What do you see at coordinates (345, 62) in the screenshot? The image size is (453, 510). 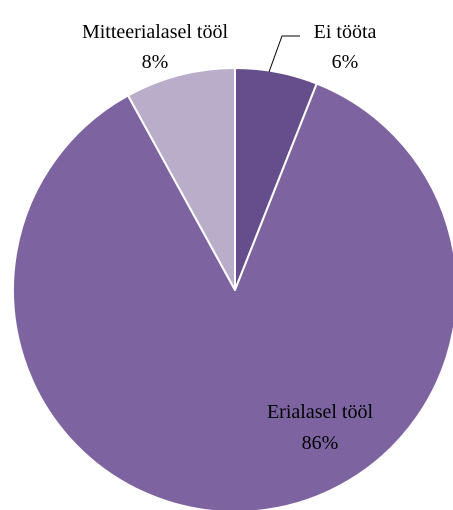 I see `slice-value-ei-toota: 6%` at bounding box center [345, 62].